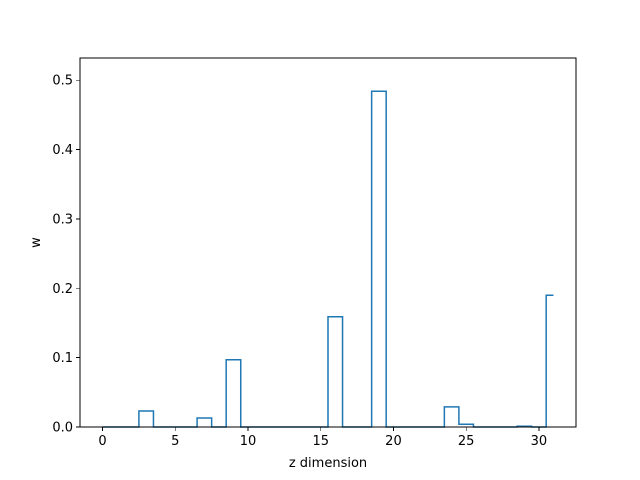  I want to click on y-tick-label: 0.2, so click(62, 289).